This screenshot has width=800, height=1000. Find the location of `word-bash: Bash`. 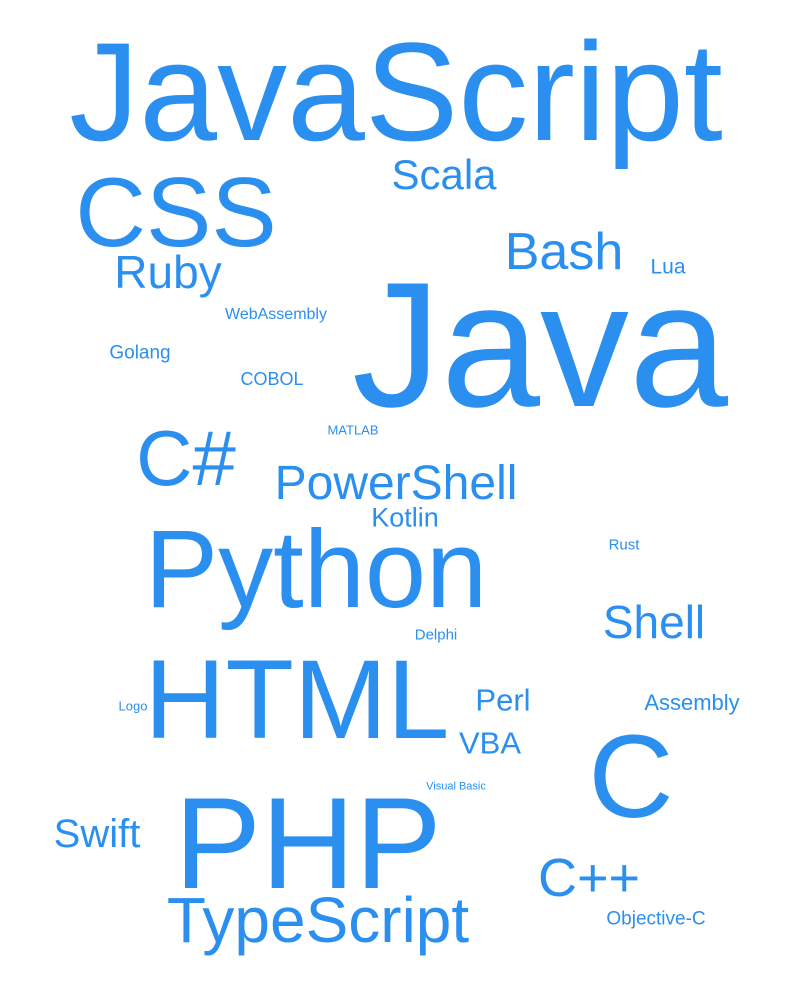

word-bash: Bash is located at coordinates (564, 252).